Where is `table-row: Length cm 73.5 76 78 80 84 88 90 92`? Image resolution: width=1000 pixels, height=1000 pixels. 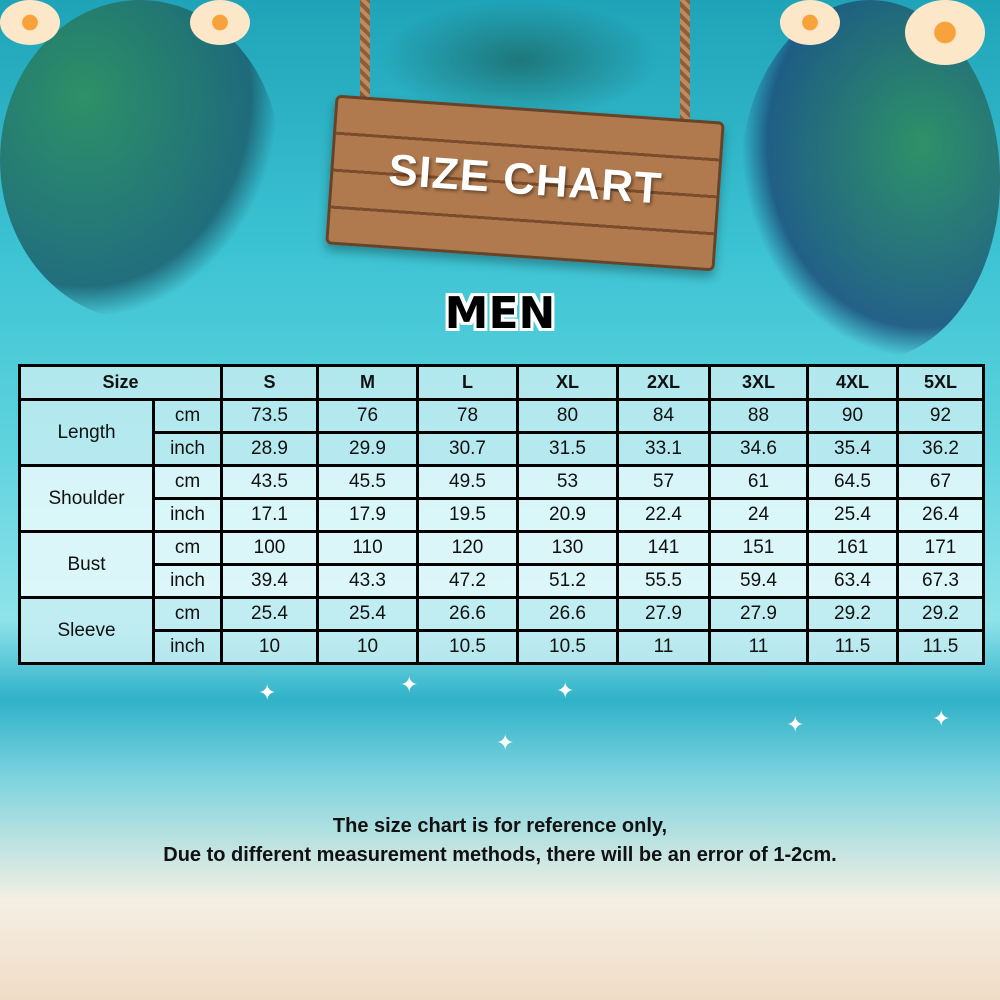 table-row: Length cm 73.5 76 78 80 84 88 90 92 is located at coordinates (501, 432).